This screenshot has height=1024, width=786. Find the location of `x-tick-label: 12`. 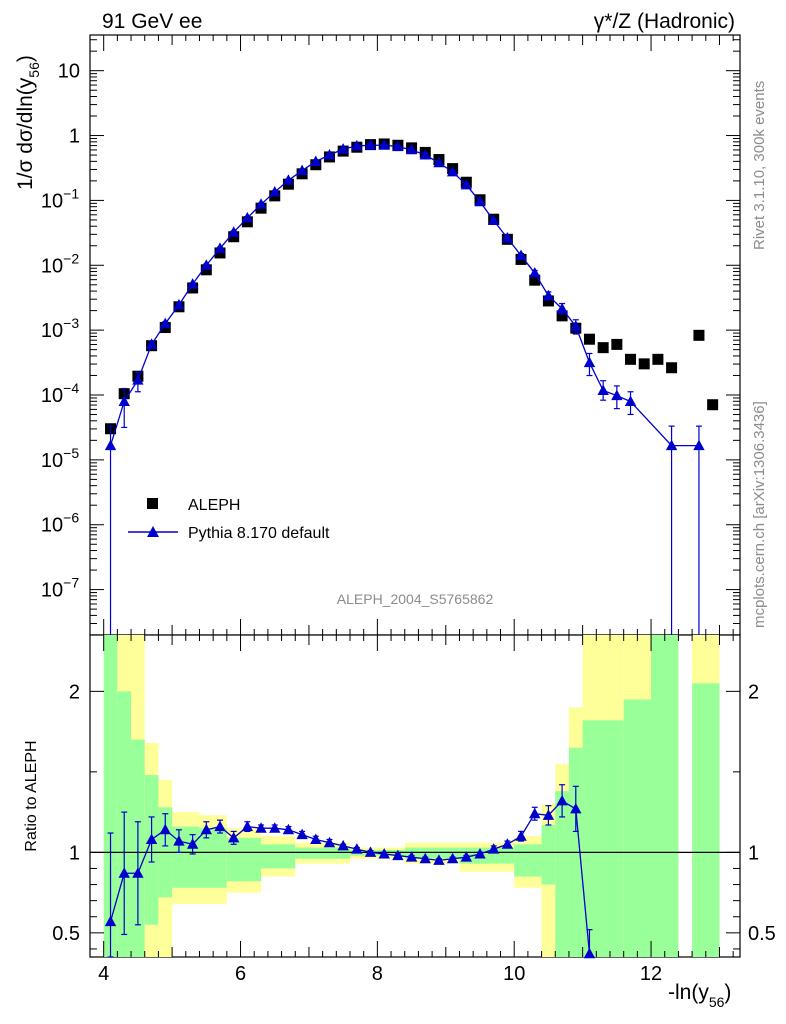

x-tick-label: 12 is located at coordinates (651, 974).